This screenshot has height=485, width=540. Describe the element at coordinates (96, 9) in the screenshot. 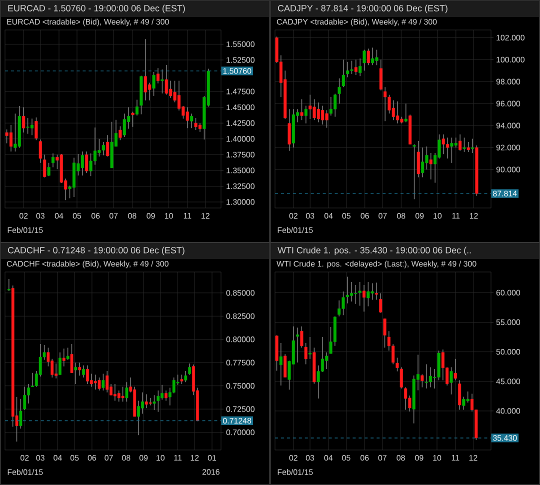

I see `chart-title: EURCAD - 1.50760 - 19:00:00 06 Dec (EST)` at that location.